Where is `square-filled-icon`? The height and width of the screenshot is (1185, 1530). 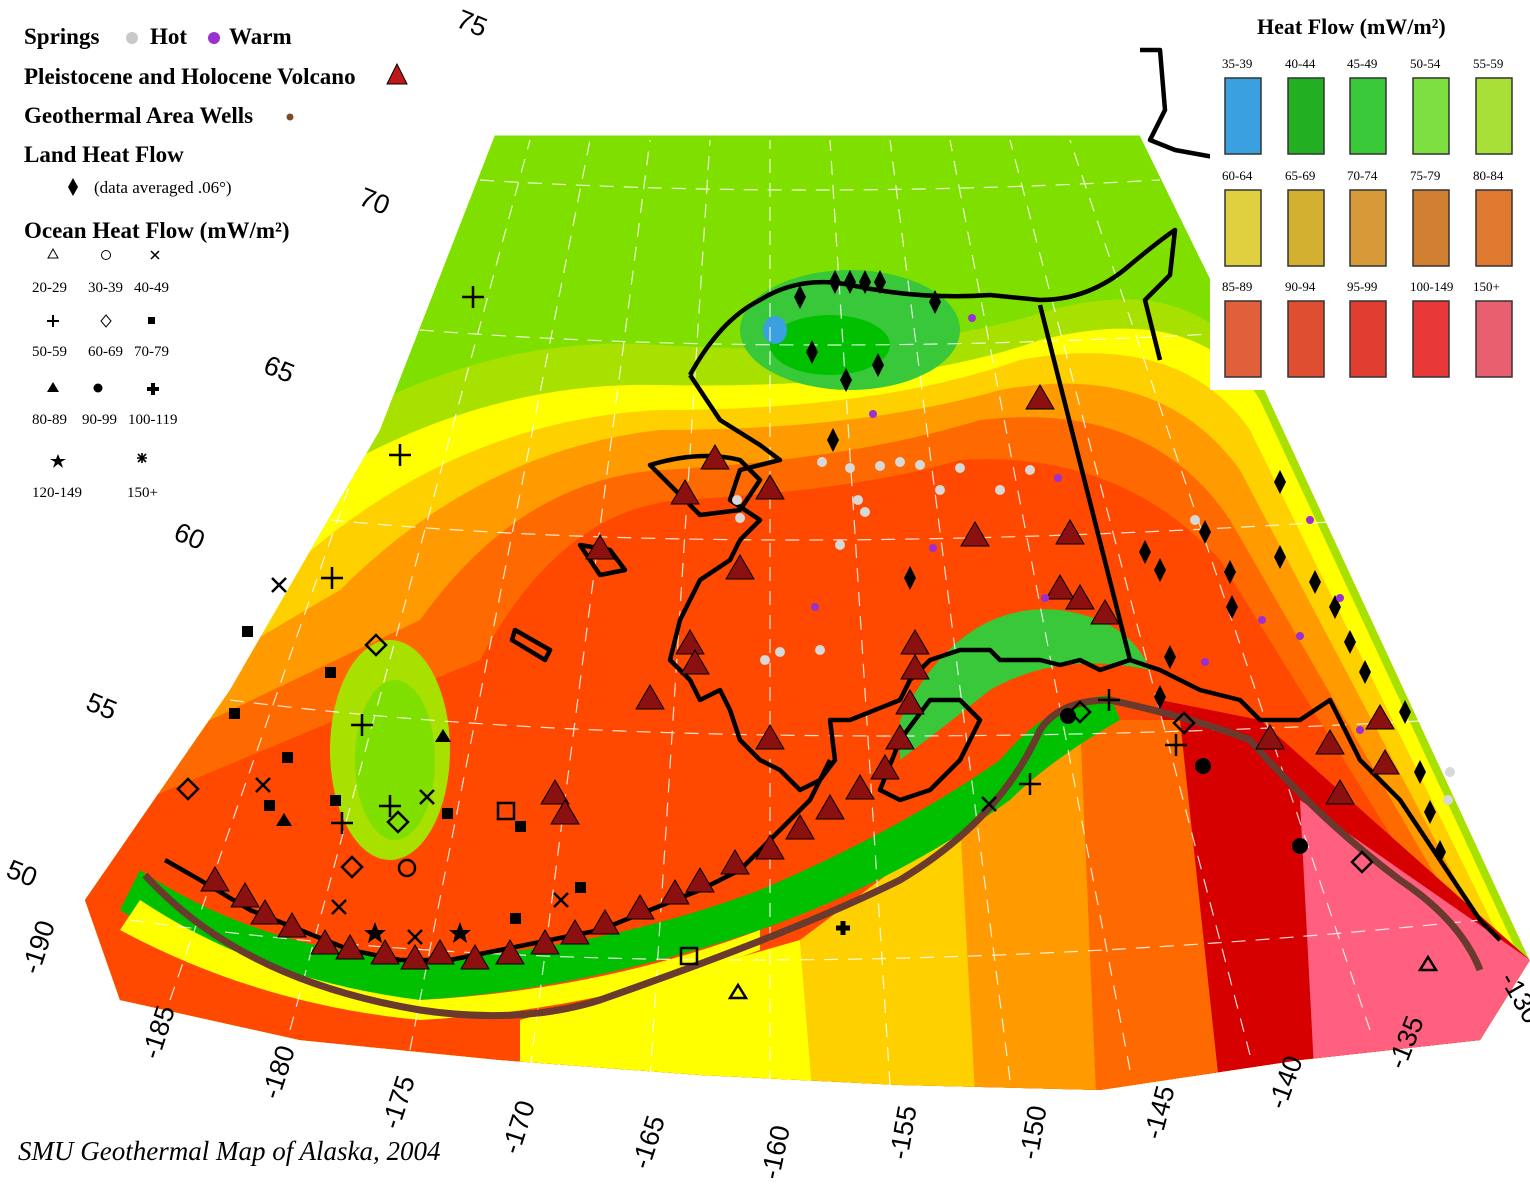
square-filled-icon is located at coordinates (151, 320).